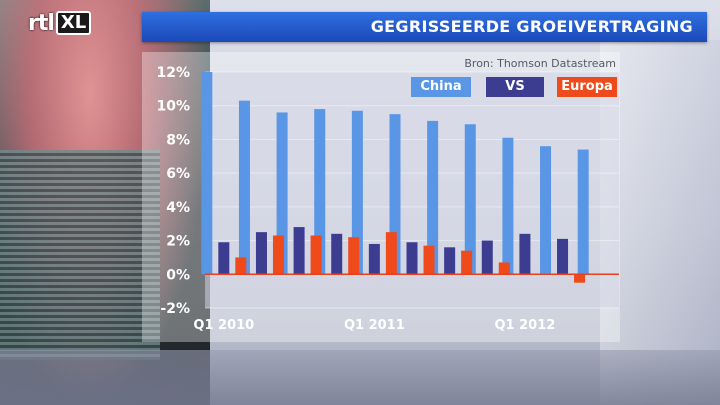 This screenshot has width=720, height=405. What do you see at coordinates (360, 377) in the screenshot?
I see `bottom-band` at bounding box center [360, 377].